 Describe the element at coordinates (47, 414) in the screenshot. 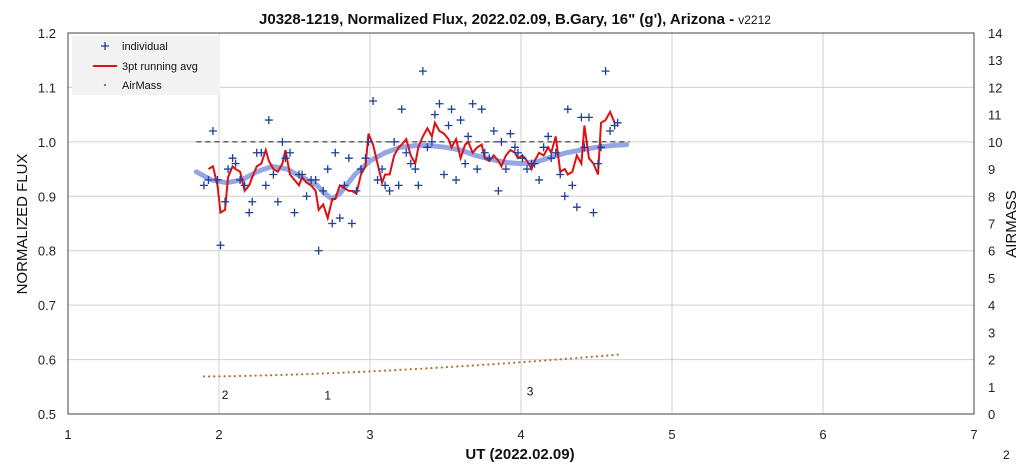

I see `y-tick-label: 0.5` at that location.